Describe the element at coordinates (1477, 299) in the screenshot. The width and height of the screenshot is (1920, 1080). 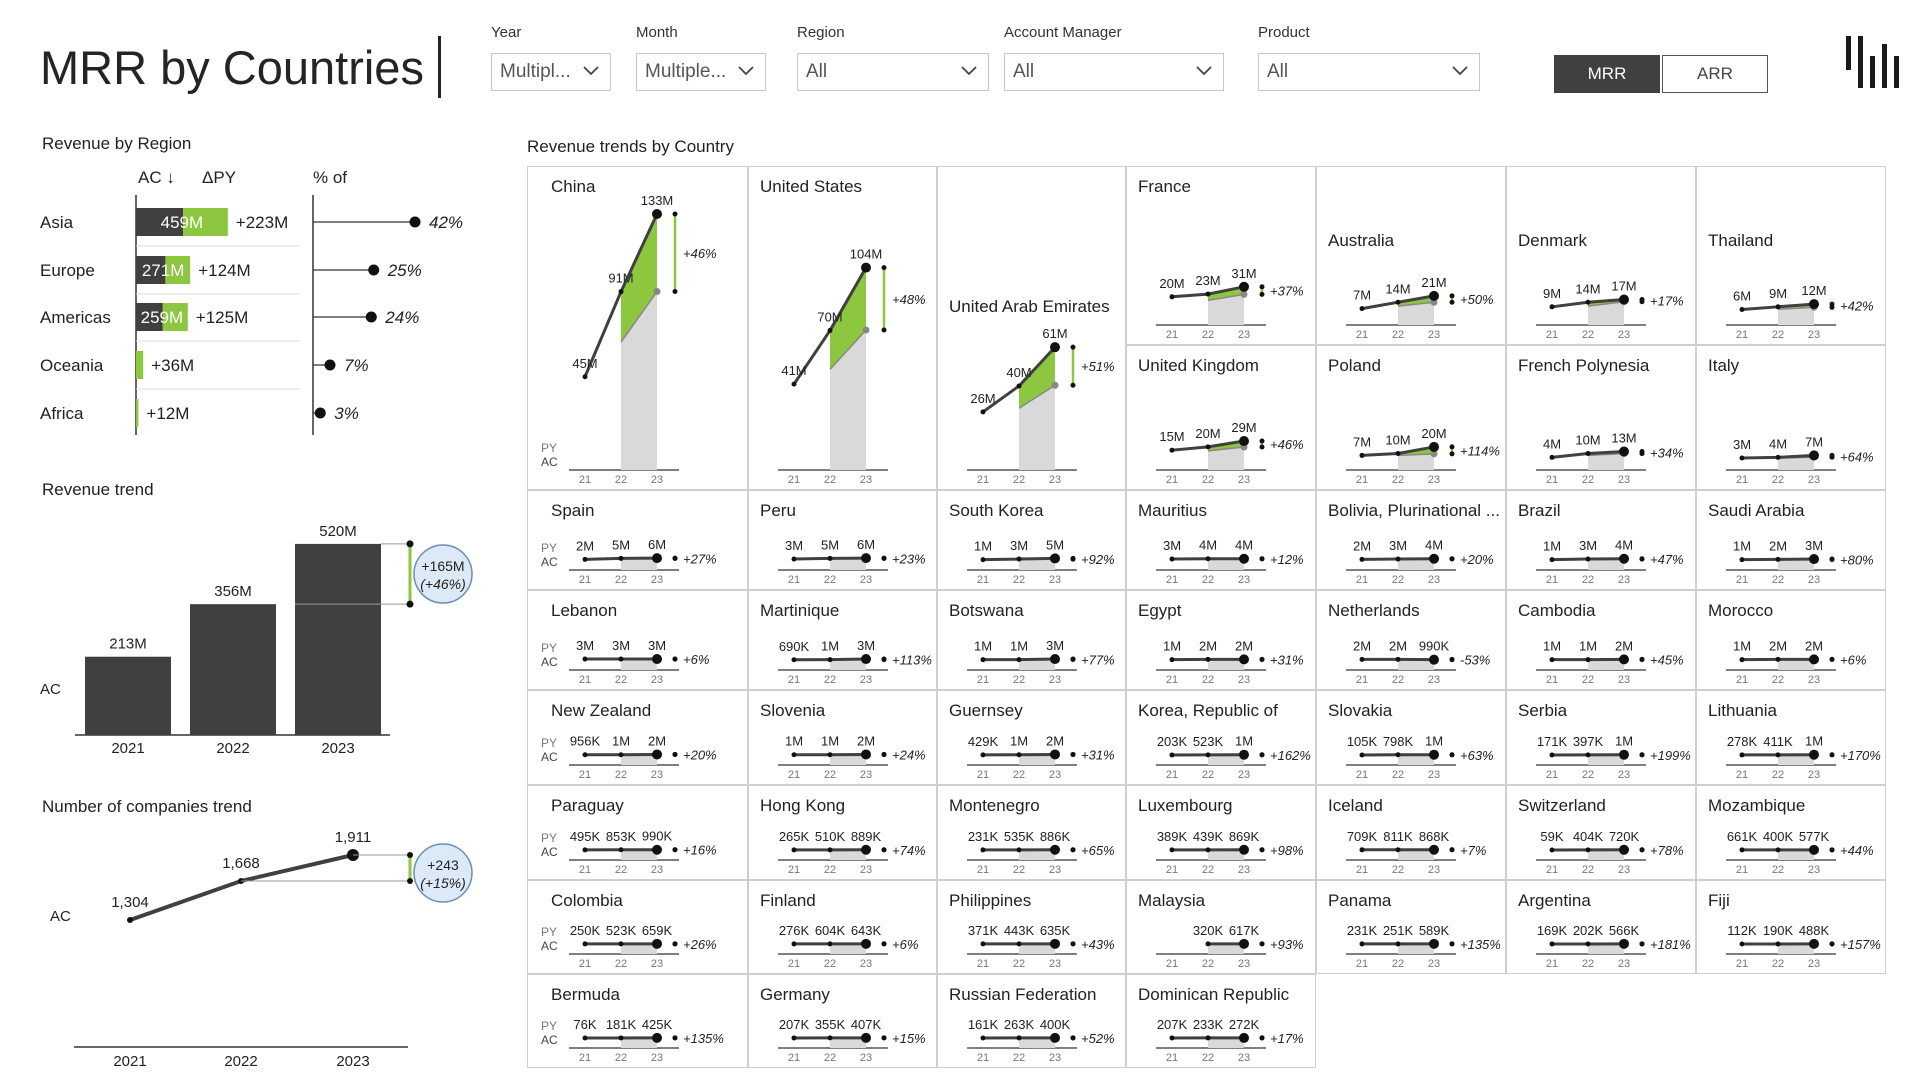
I see `country-delta-label: +50%` at that location.